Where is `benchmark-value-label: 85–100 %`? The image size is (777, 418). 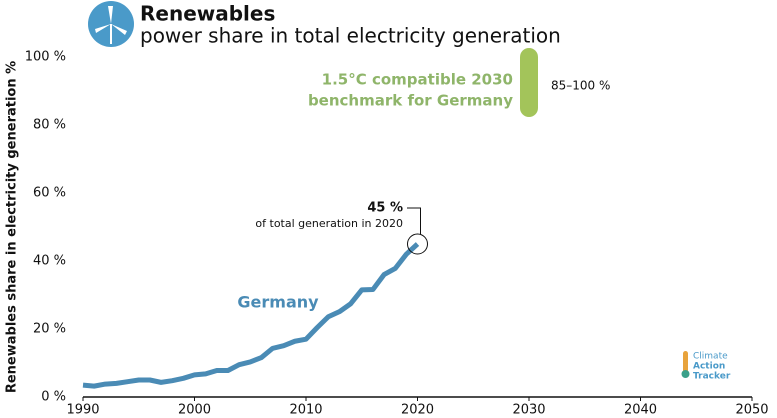
benchmark-value-label: 85–100 % is located at coordinates (580, 86).